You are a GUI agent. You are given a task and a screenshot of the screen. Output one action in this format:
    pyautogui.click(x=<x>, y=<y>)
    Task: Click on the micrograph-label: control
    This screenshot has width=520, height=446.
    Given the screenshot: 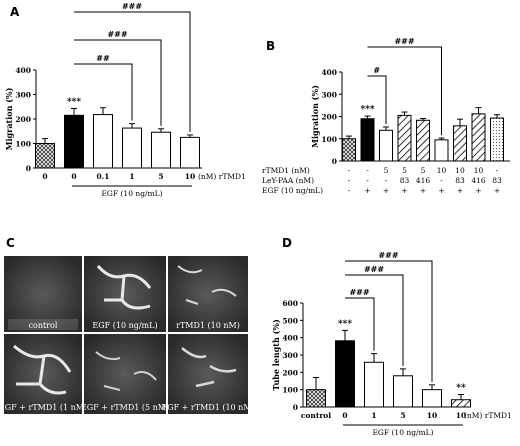 What is the action you would take?
    pyautogui.click(x=43, y=325)
    